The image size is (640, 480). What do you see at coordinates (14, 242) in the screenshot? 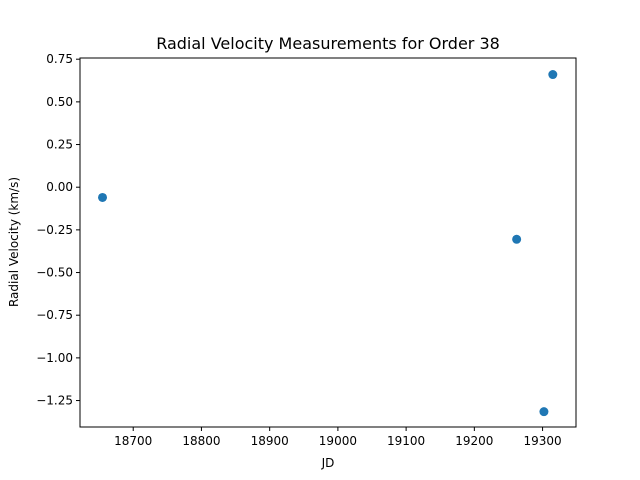
I see `y-axis-label: Radial Velocity (km/s)` at bounding box center [14, 242].